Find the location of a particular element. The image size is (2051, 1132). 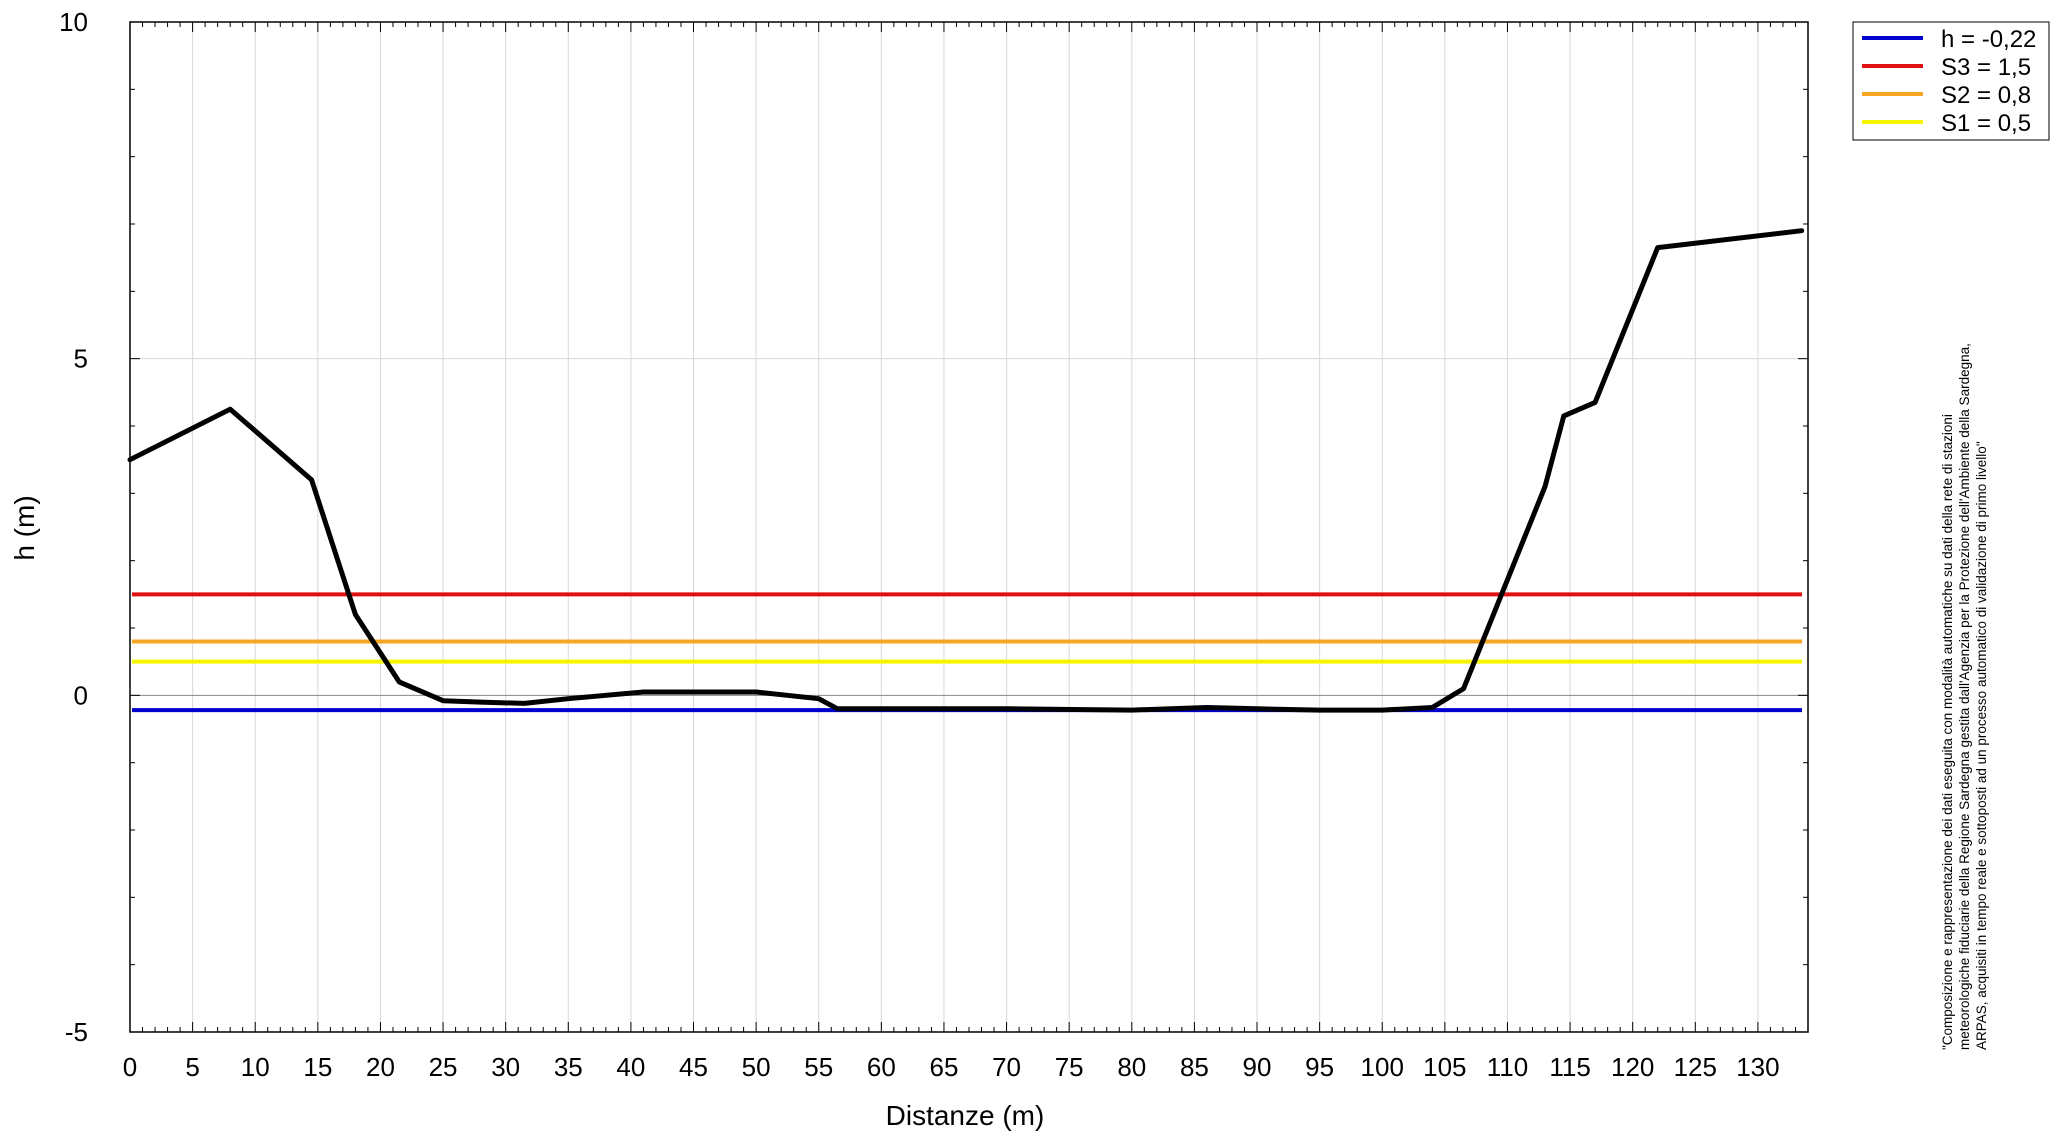

y-tick-label: 10 is located at coordinates (73, 22).